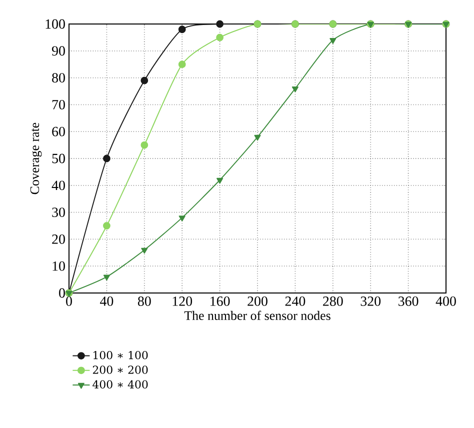 The image size is (474, 428). What do you see at coordinates (36, 158) in the screenshot?
I see `y-axis-title: Coverage rate` at bounding box center [36, 158].